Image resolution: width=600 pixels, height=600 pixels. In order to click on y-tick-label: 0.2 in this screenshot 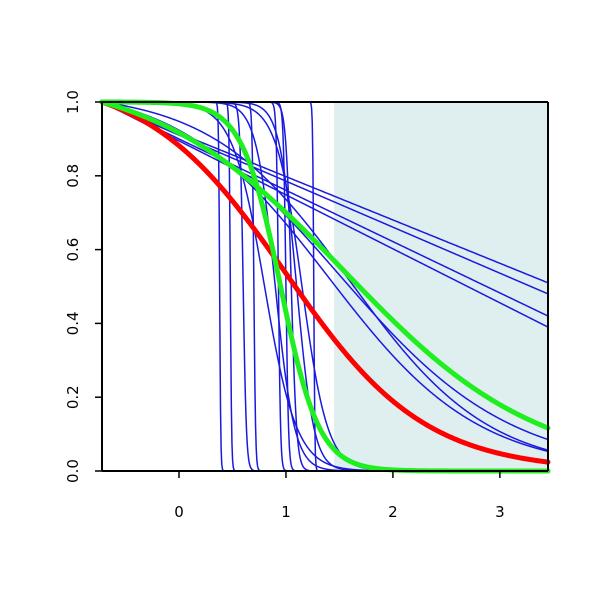, I will do `click(73, 397)`.